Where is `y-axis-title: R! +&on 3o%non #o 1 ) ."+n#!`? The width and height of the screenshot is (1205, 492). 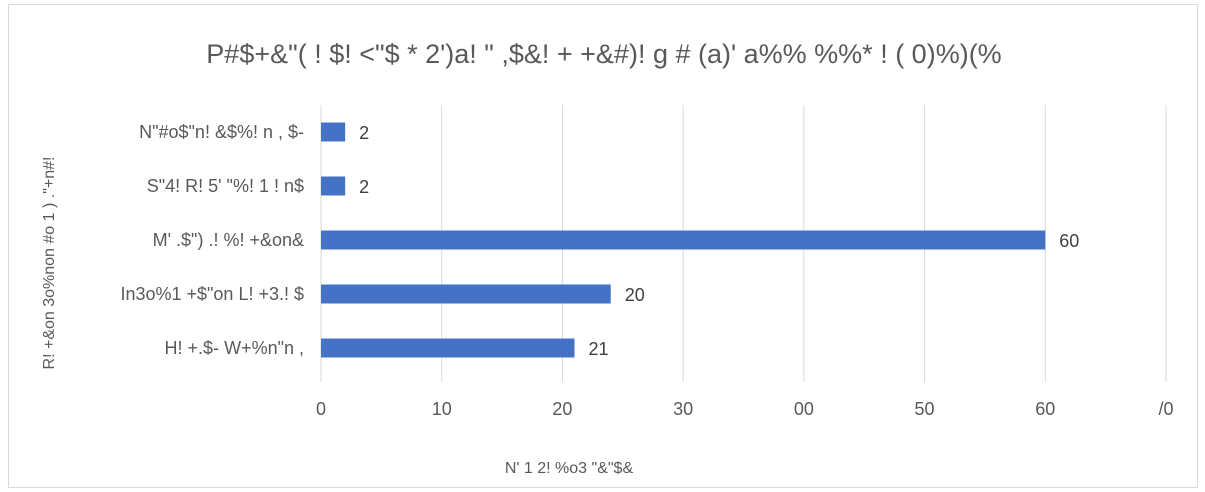 y-axis-title: R! +&on 3o%non #o 1 ) ."+n#! is located at coordinates (49, 263).